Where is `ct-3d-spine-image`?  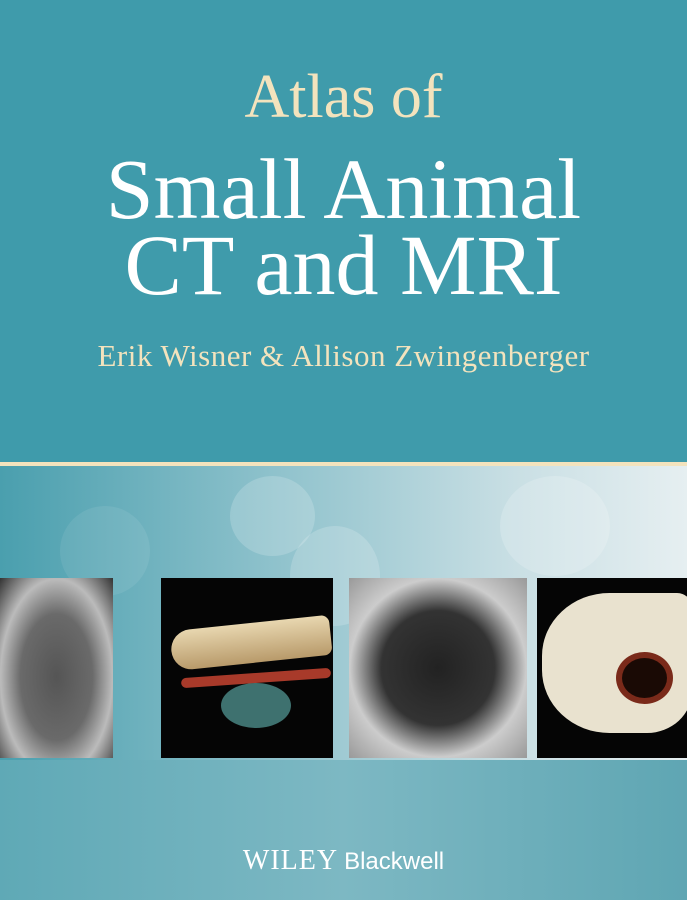 ct-3d-spine-image is located at coordinates (247, 668).